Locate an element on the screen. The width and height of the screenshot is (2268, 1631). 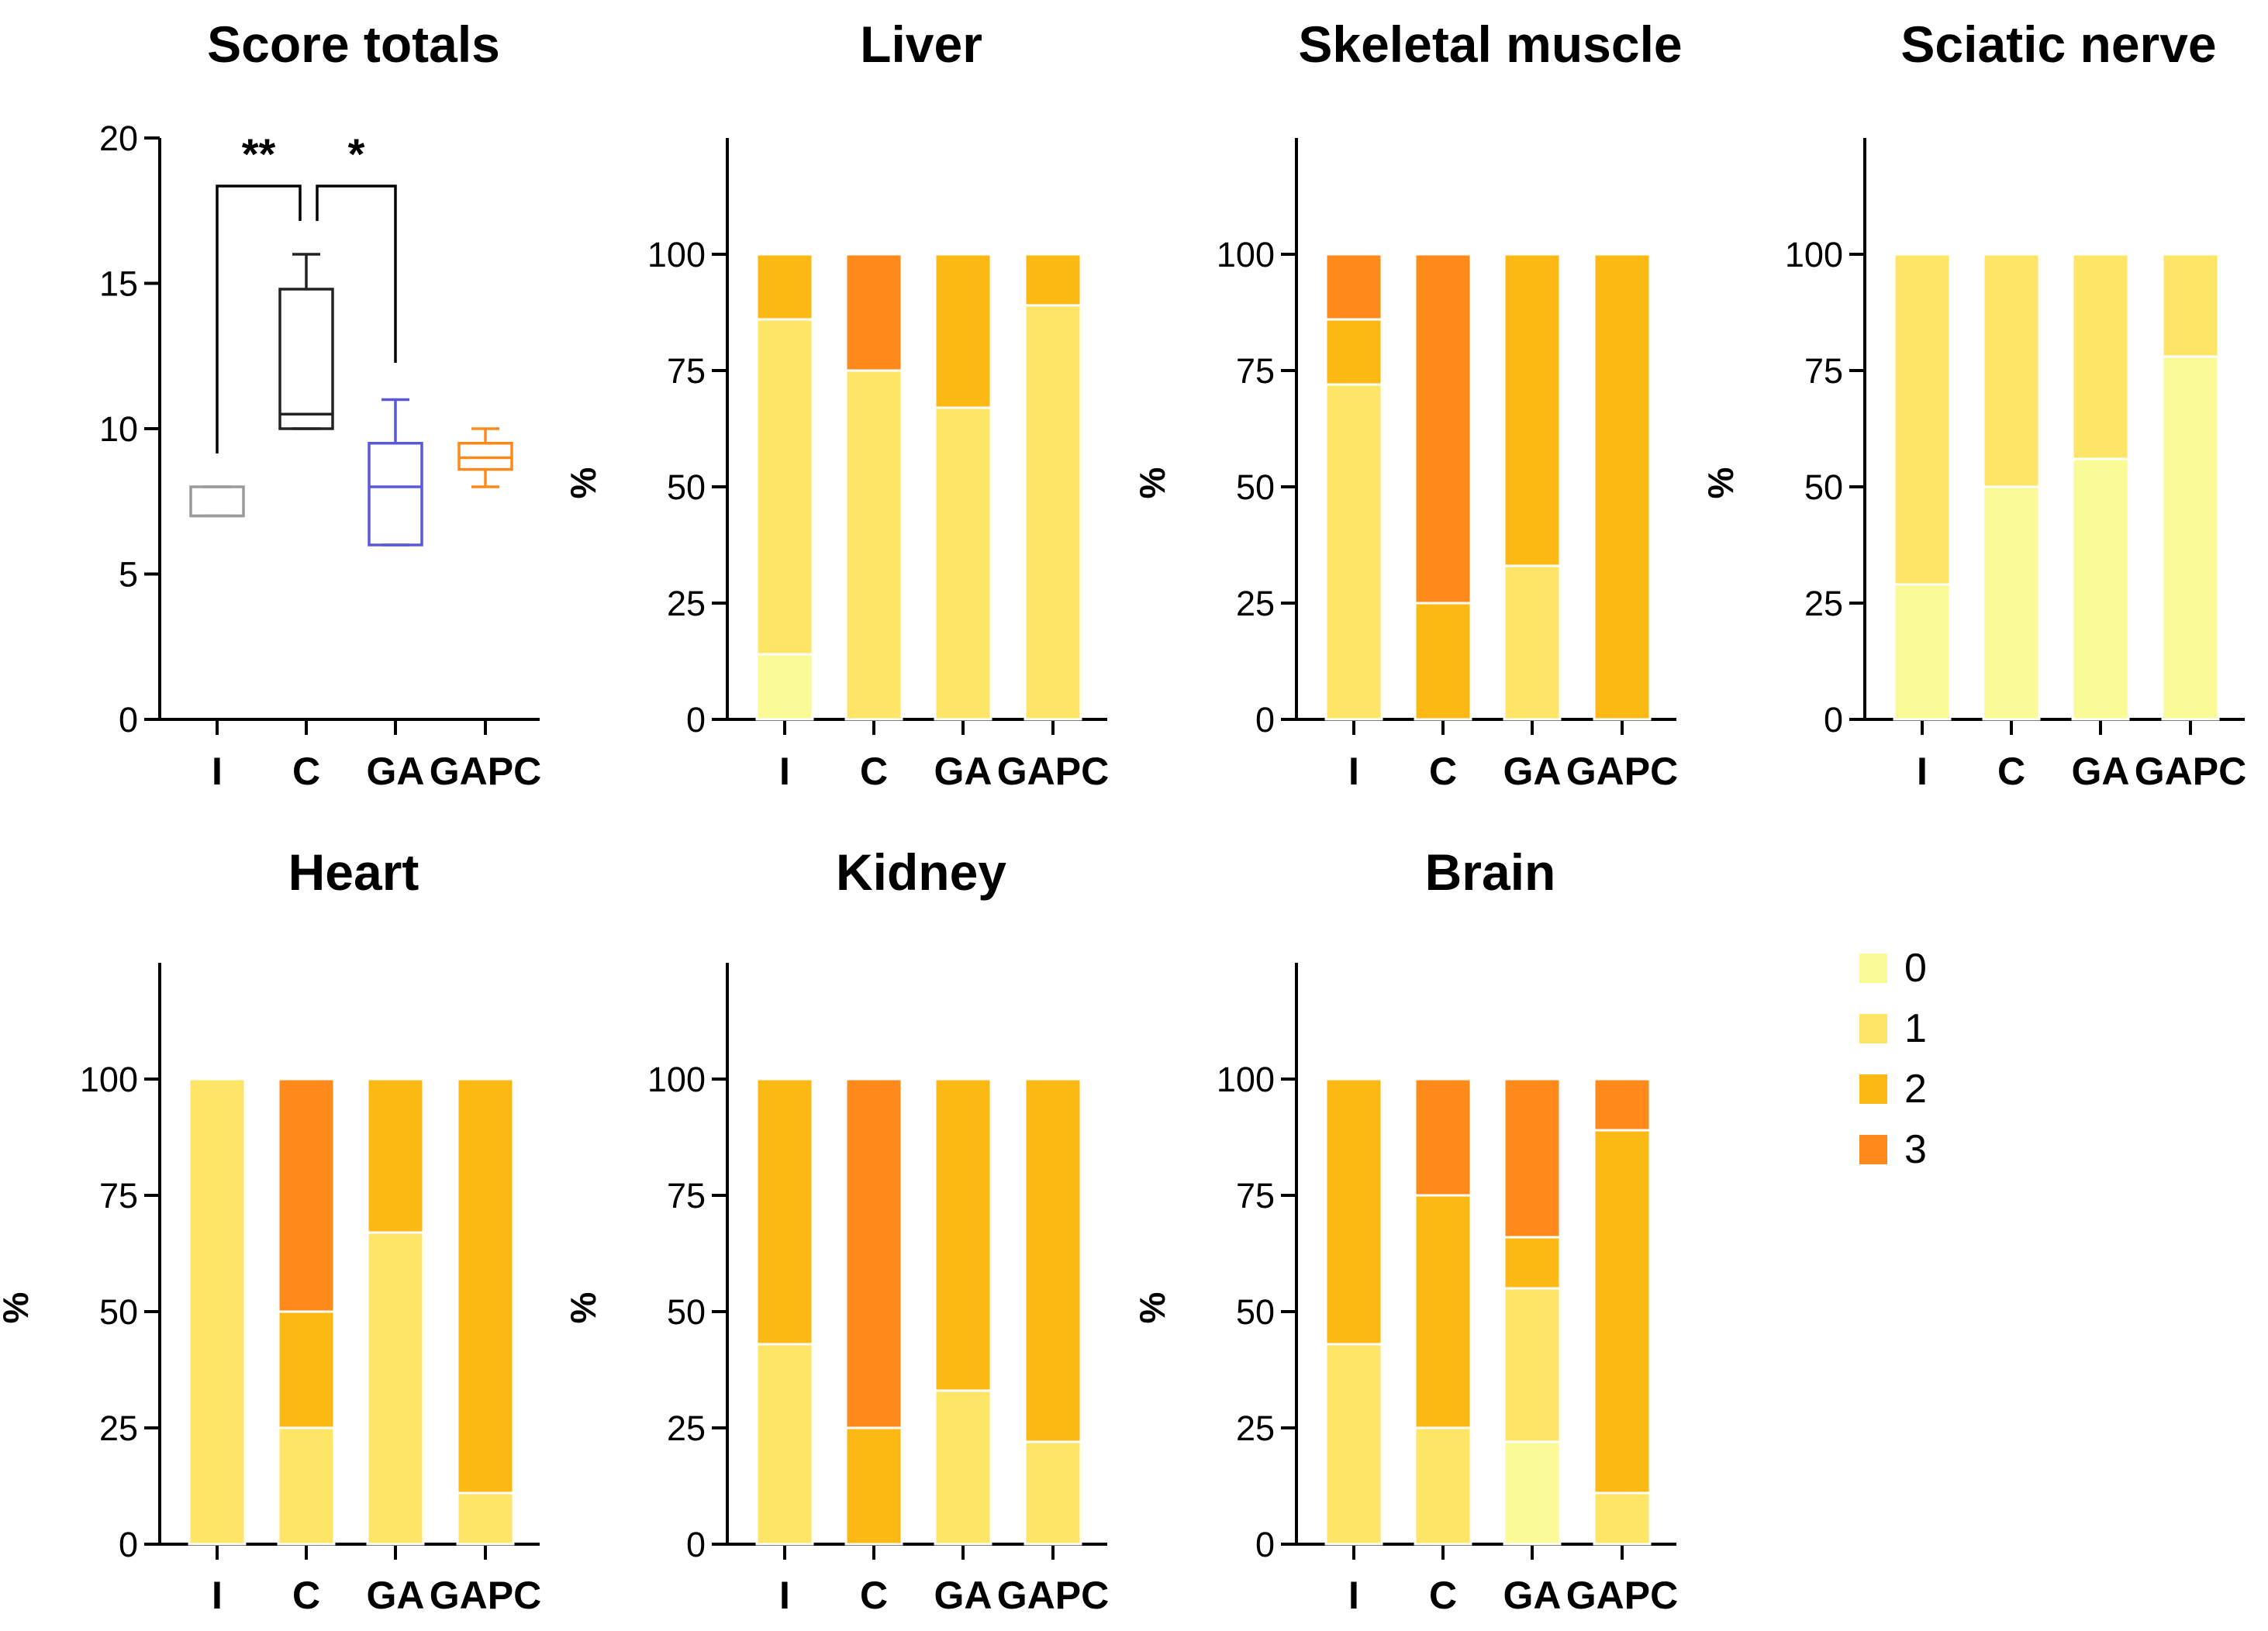
legend-label: 0 is located at coordinates (1915, 968).